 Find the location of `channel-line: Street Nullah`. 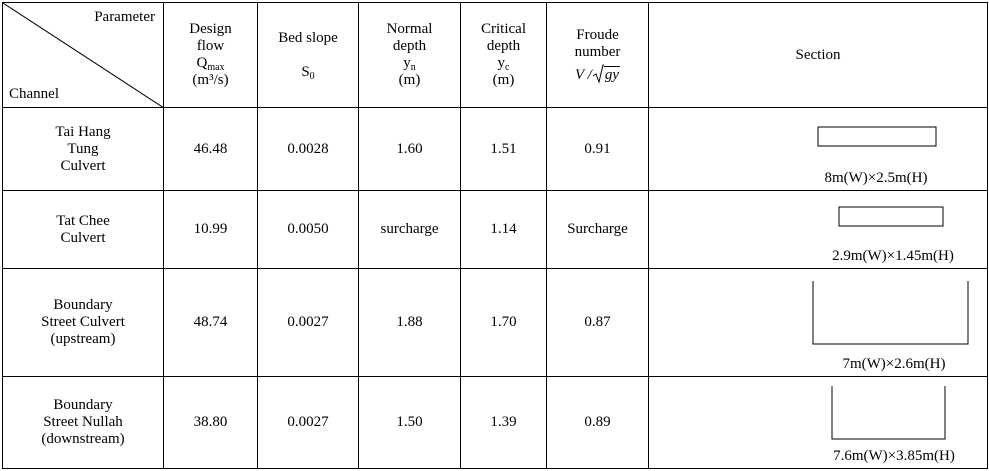

channel-line: Street Nullah is located at coordinates (83, 422).